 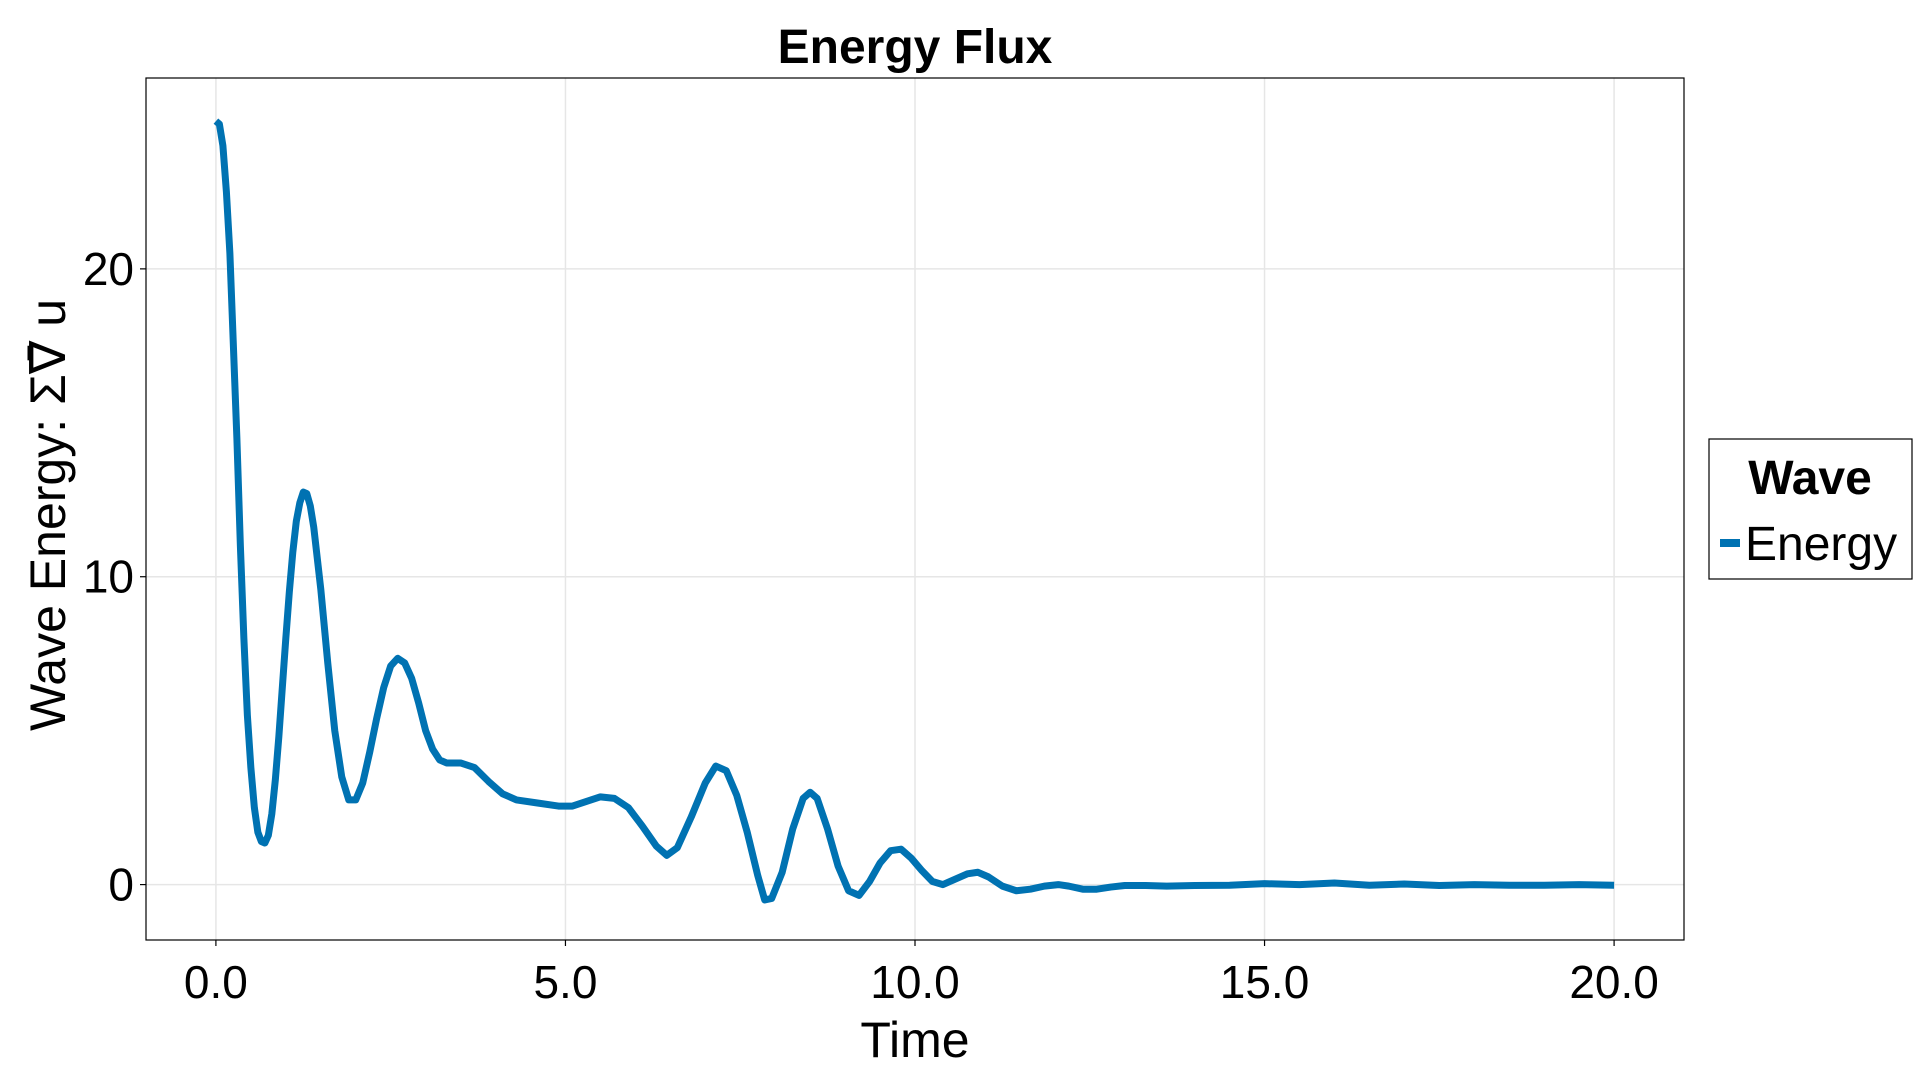 What do you see at coordinates (108, 269) in the screenshot?
I see `y-tick-label: 20` at bounding box center [108, 269].